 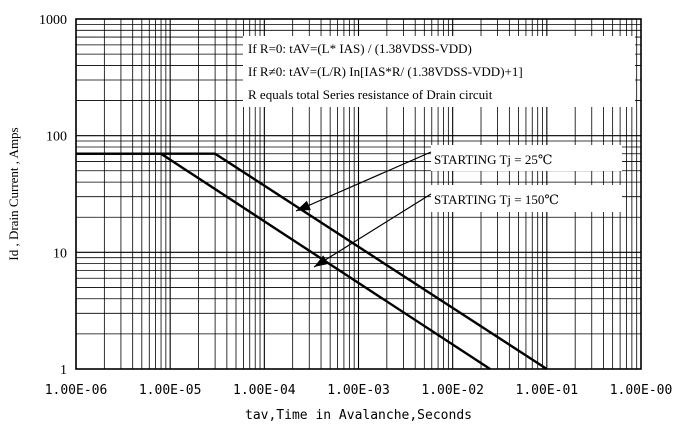 What do you see at coordinates (358, 390) in the screenshot?
I see `x-tick-label: 1.00E-03` at bounding box center [358, 390].